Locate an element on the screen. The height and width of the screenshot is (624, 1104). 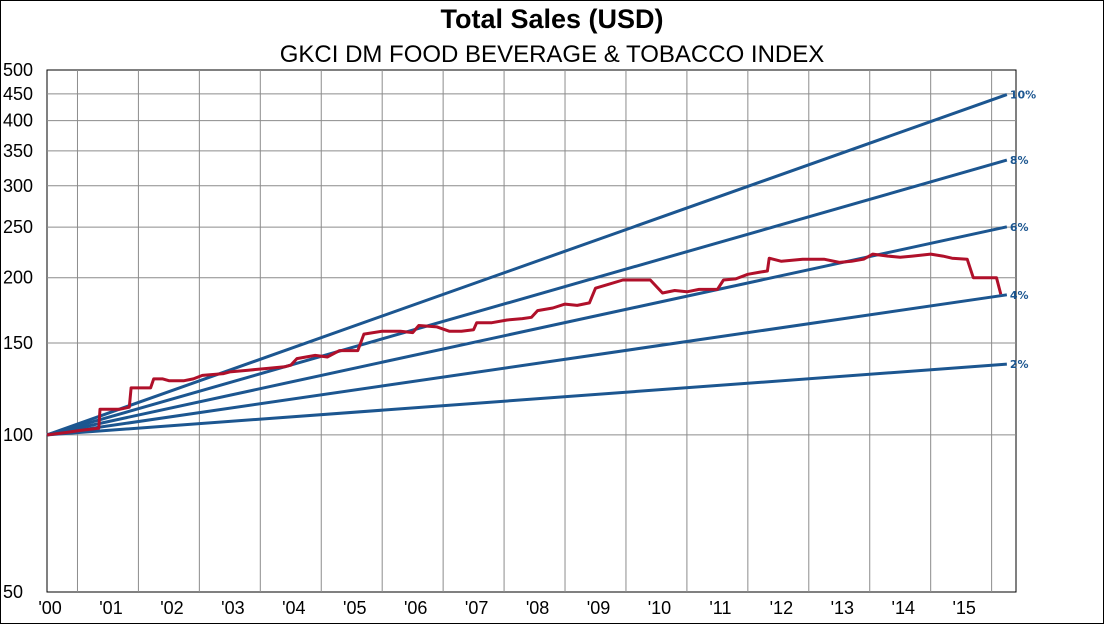
x-tick-label: '15 is located at coordinates (963, 608).